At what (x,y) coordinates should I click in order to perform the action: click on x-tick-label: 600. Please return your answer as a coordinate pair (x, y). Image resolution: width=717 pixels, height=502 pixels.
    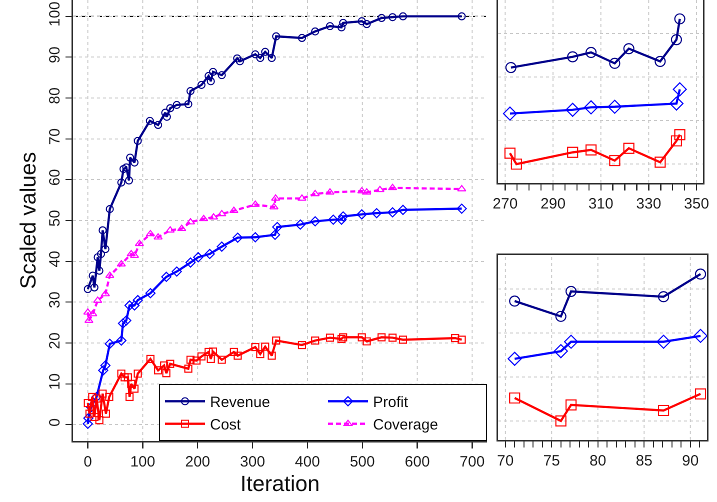
    Looking at the image, I should click on (417, 462).